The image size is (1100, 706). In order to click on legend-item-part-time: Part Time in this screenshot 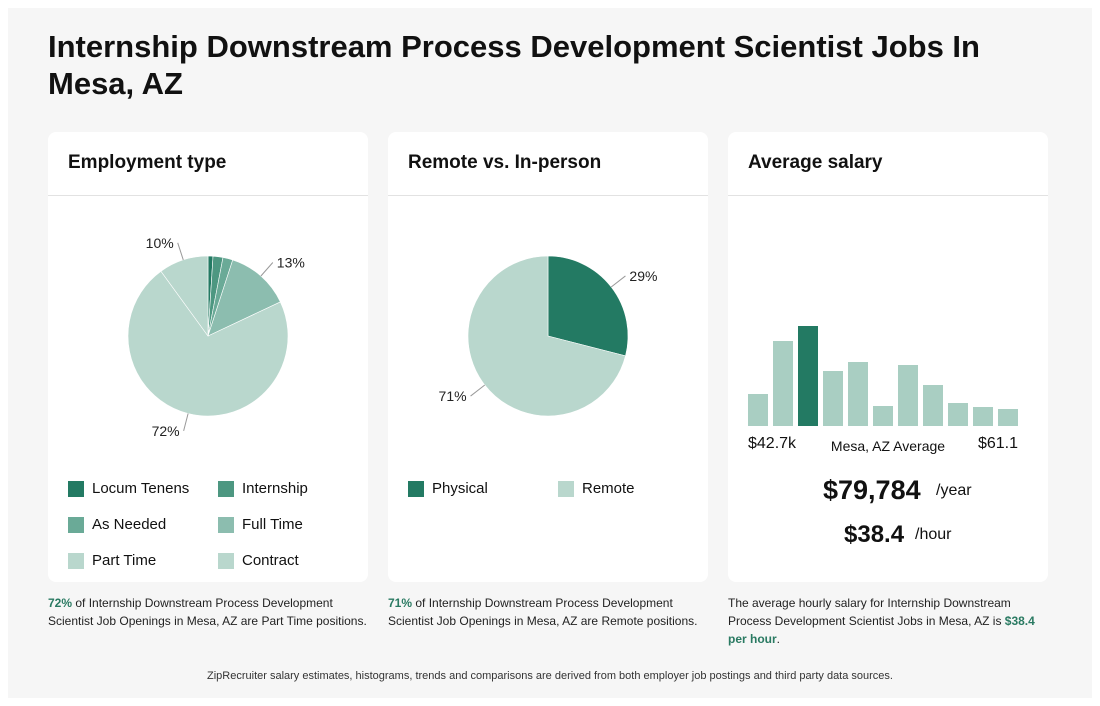, I will do `click(112, 560)`.